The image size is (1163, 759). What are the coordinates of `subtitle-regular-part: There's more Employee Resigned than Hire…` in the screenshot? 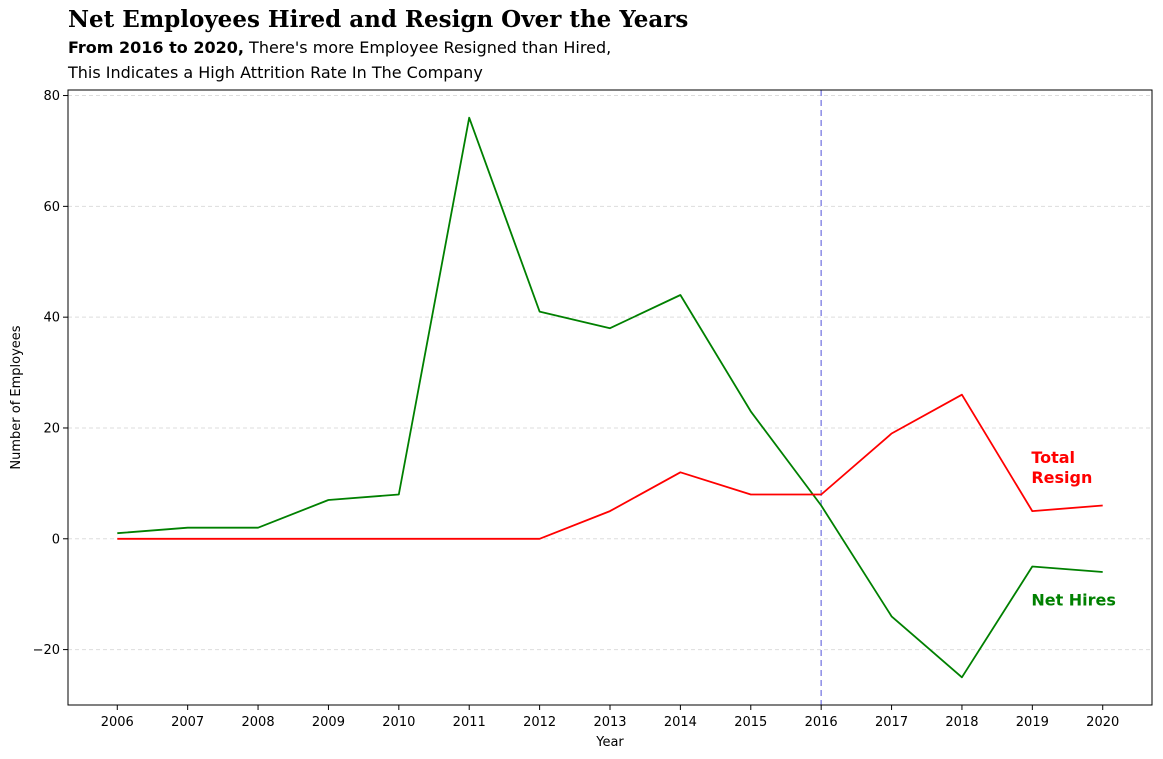 It's located at (427, 47).